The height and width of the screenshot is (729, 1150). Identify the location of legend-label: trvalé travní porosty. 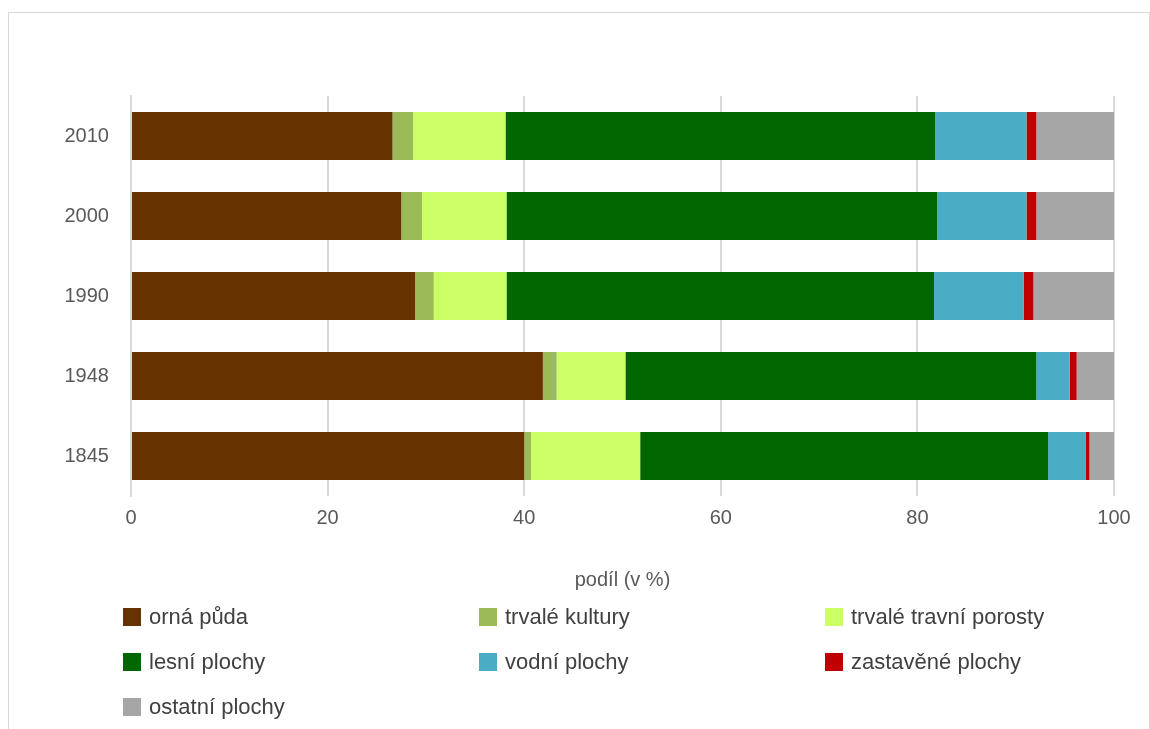
(948, 617).